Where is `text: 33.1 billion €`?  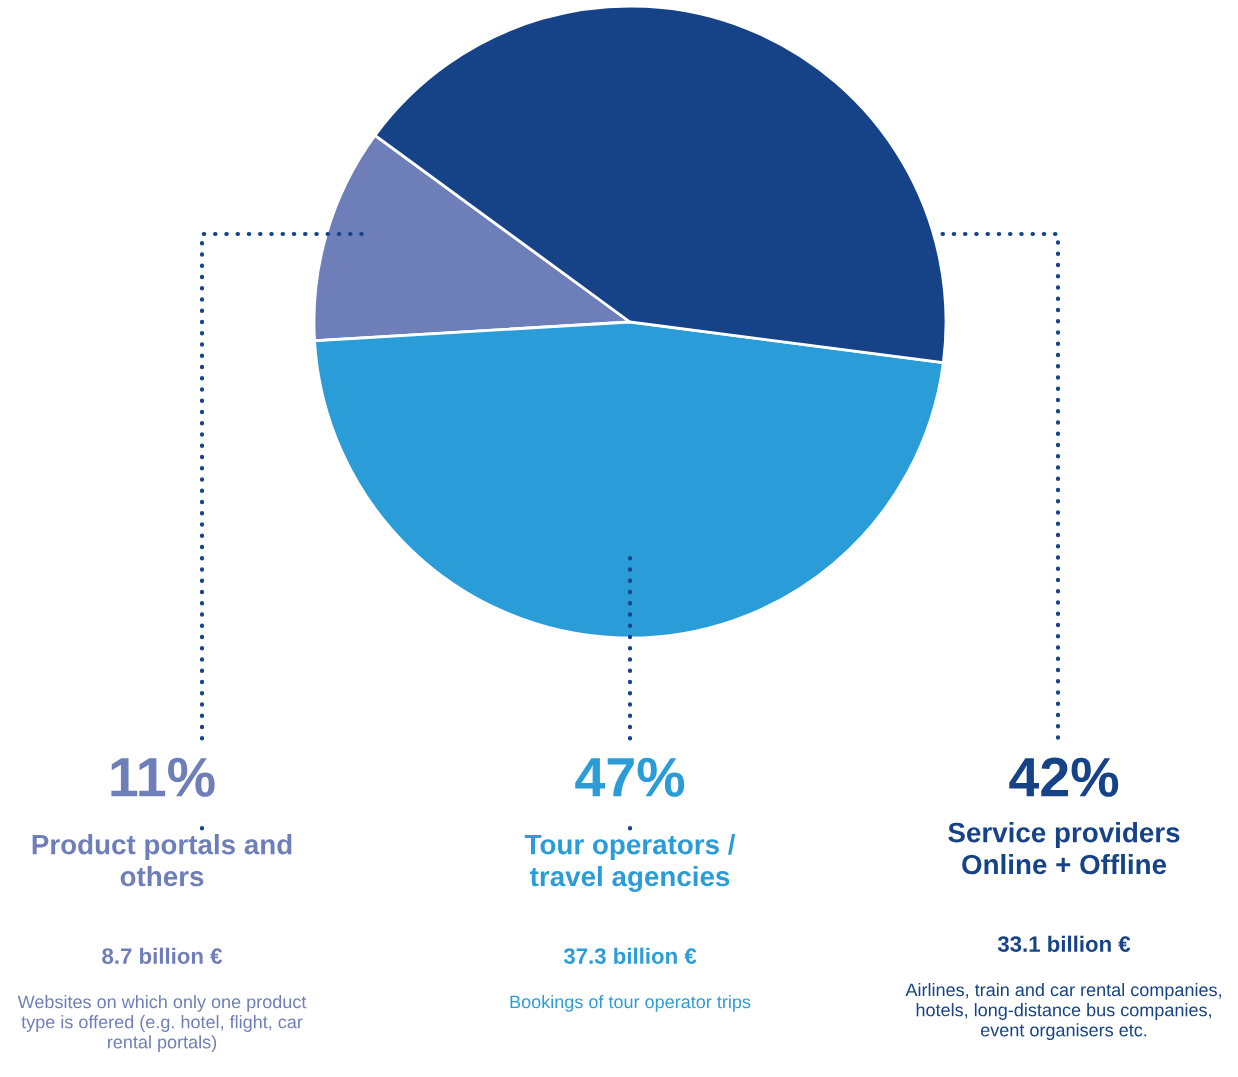 text: 33.1 billion € is located at coordinates (1064, 943).